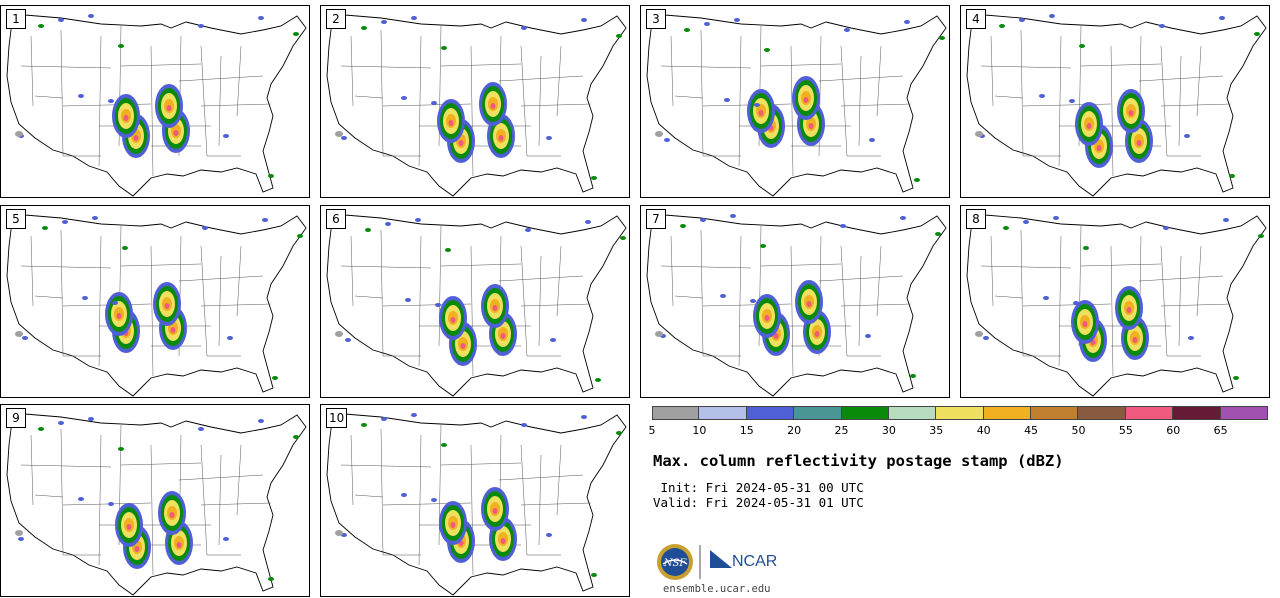 Image resolution: width=1280 pixels, height=598 pixels. I want to click on ensemble-member-panel: 5, so click(155, 301).